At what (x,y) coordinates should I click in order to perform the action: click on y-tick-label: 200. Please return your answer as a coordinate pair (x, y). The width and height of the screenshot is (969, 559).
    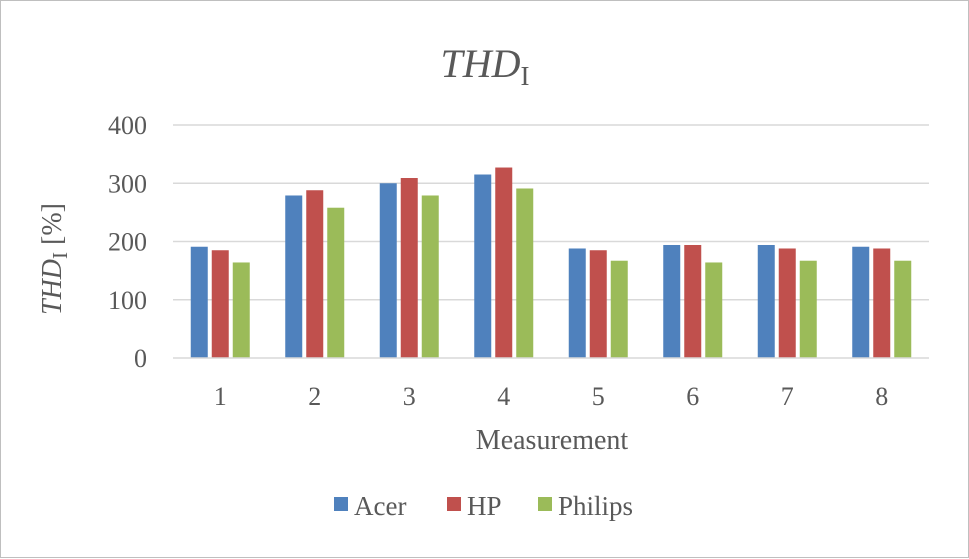
    Looking at the image, I should click on (127, 242).